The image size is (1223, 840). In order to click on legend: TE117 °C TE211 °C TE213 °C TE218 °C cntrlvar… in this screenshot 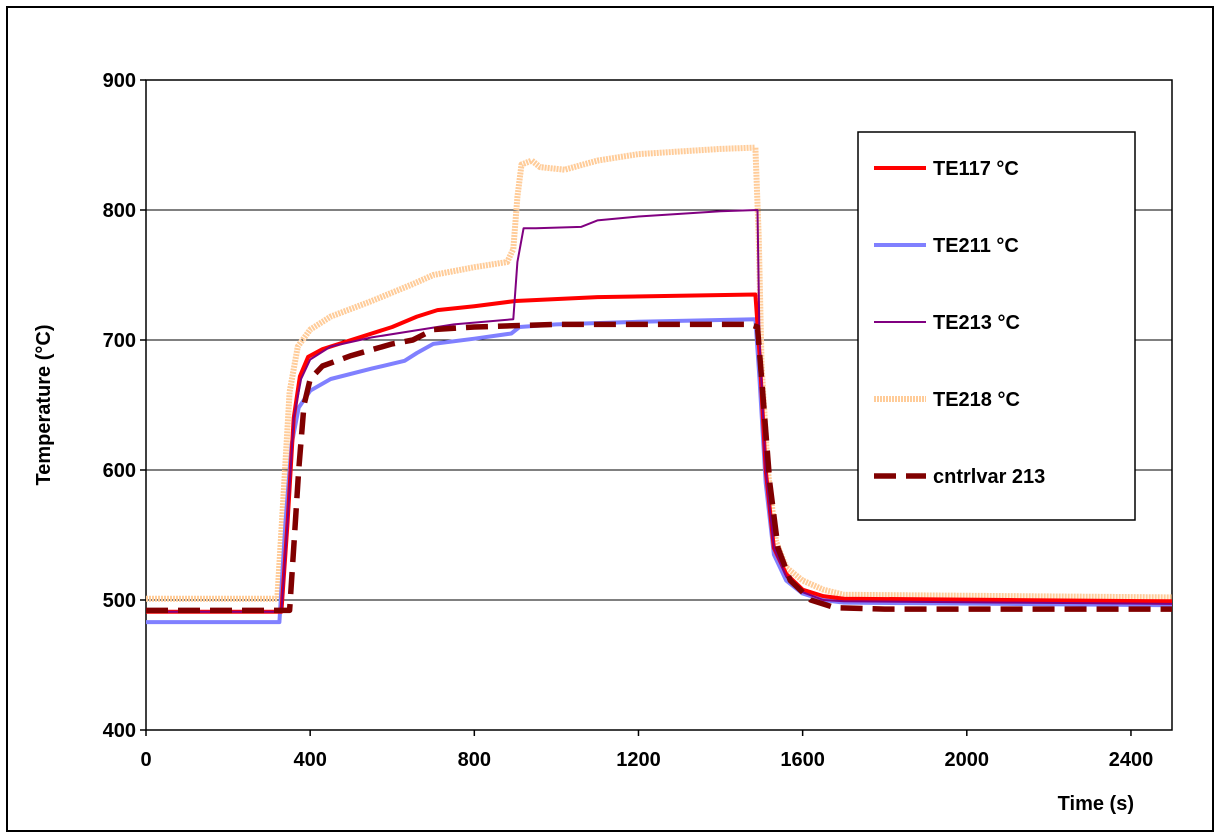, I will do `click(996, 326)`.